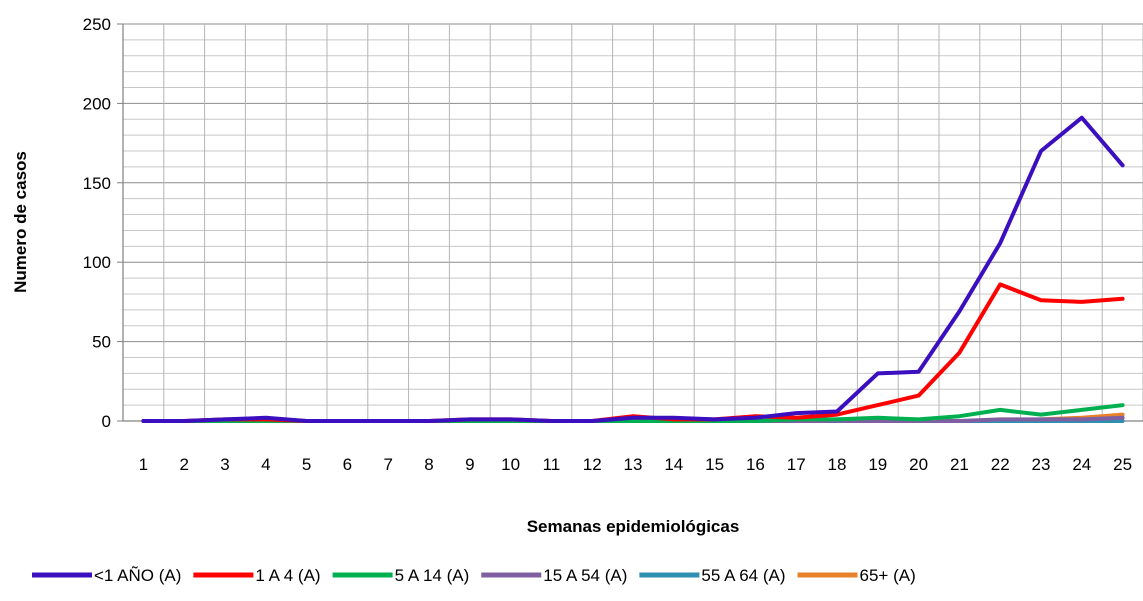 The image size is (1143, 601). What do you see at coordinates (137, 575) in the screenshot?
I see `legend-label: <1 AÑO (A)` at bounding box center [137, 575].